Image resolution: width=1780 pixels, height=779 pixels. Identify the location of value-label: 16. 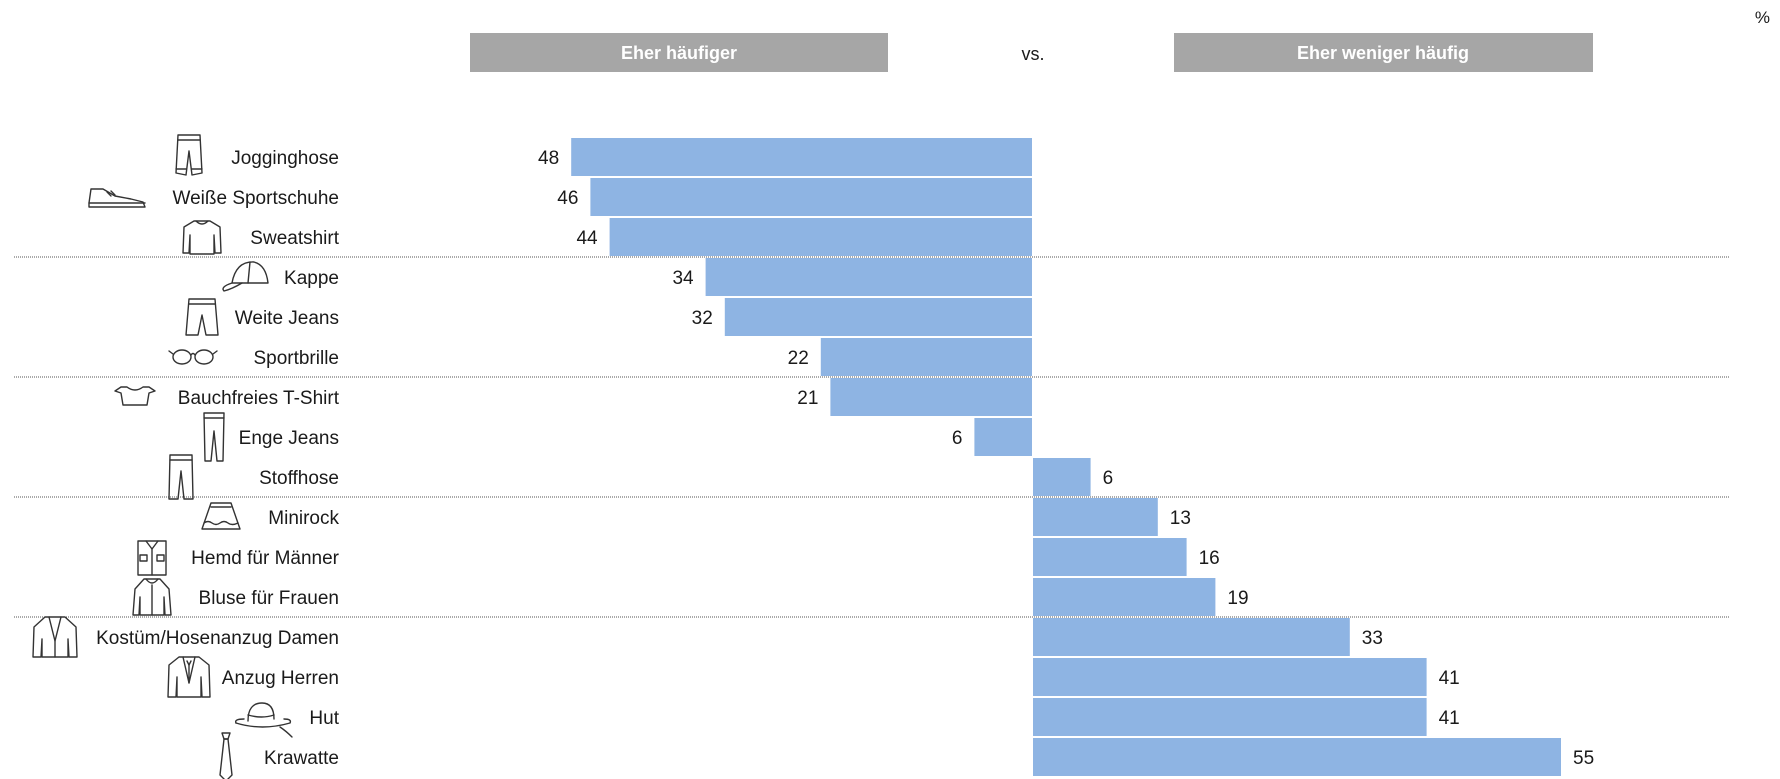
(1209, 558).